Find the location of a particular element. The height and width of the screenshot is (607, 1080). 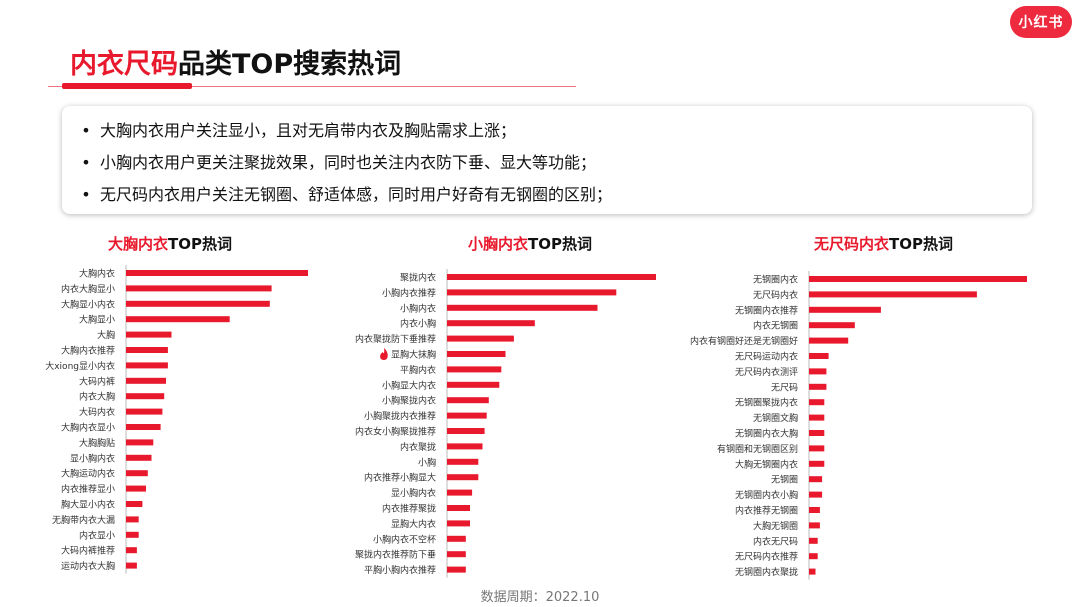

category-label: 平胸内衣 is located at coordinates (418, 370).